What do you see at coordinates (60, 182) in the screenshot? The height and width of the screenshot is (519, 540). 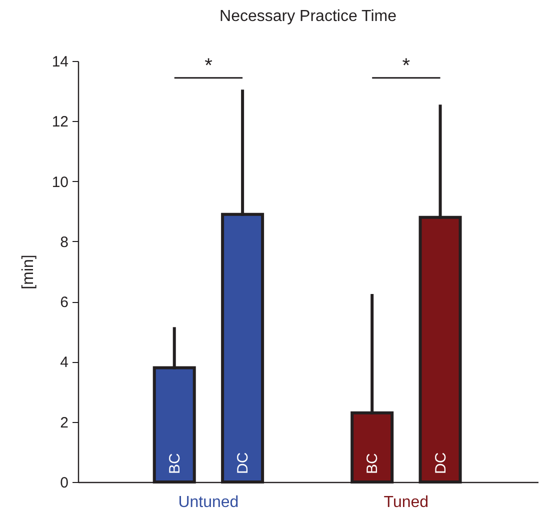 I see `y-tick-label: 10` at bounding box center [60, 182].